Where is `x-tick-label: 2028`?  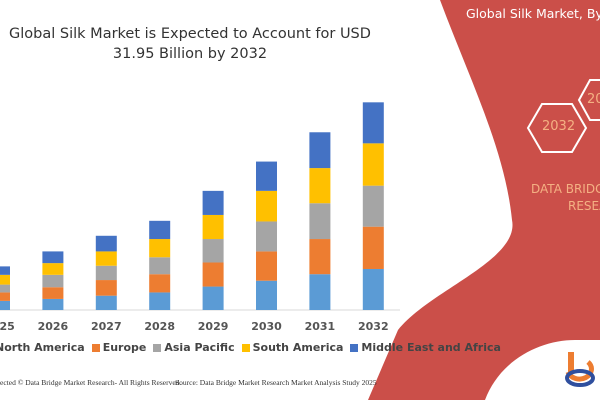 x-tick-label: 2028 is located at coordinates (159, 326).